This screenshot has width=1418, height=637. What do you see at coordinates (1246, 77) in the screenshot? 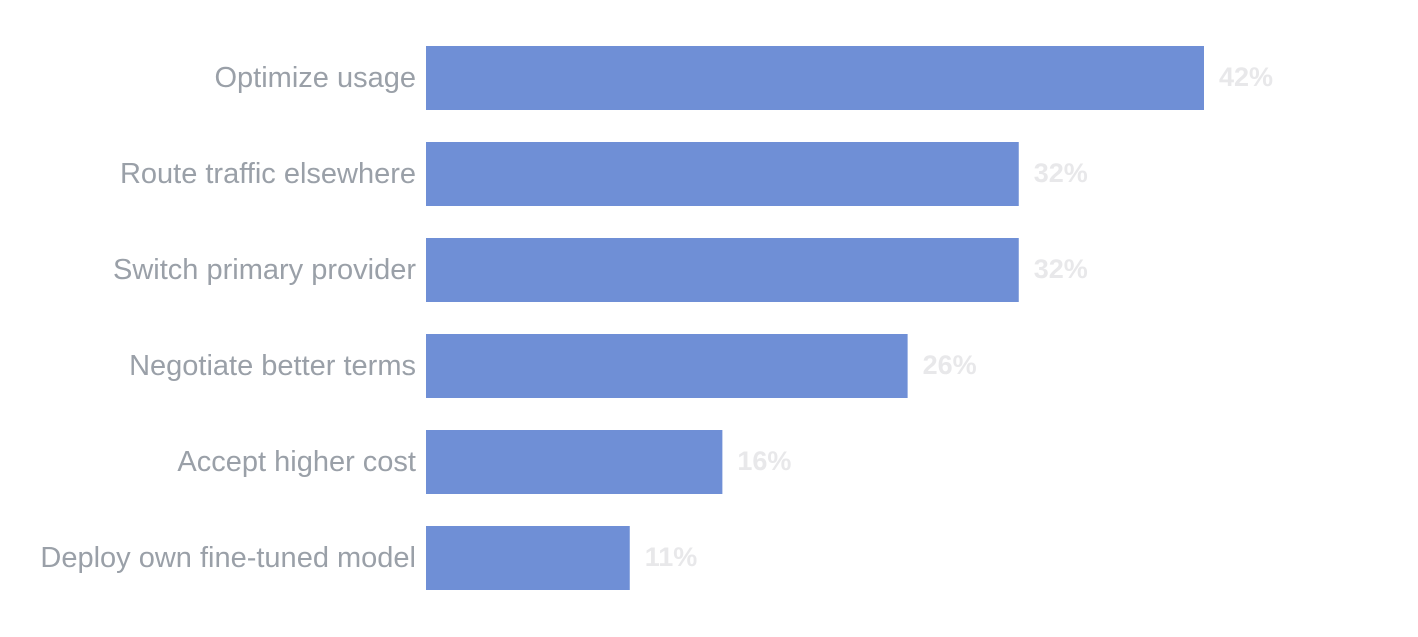
I see `value-label: 42%` at bounding box center [1246, 77].